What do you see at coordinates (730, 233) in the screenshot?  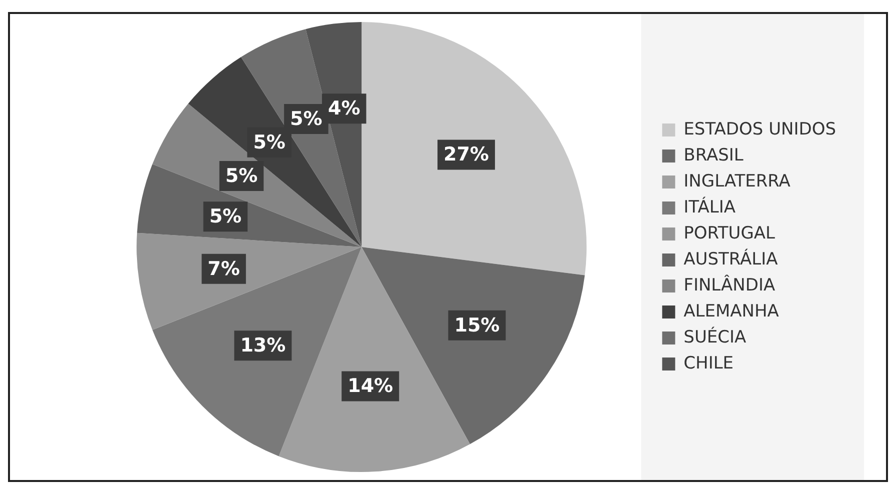 I see `legend-label: PORTUGAL` at bounding box center [730, 233].